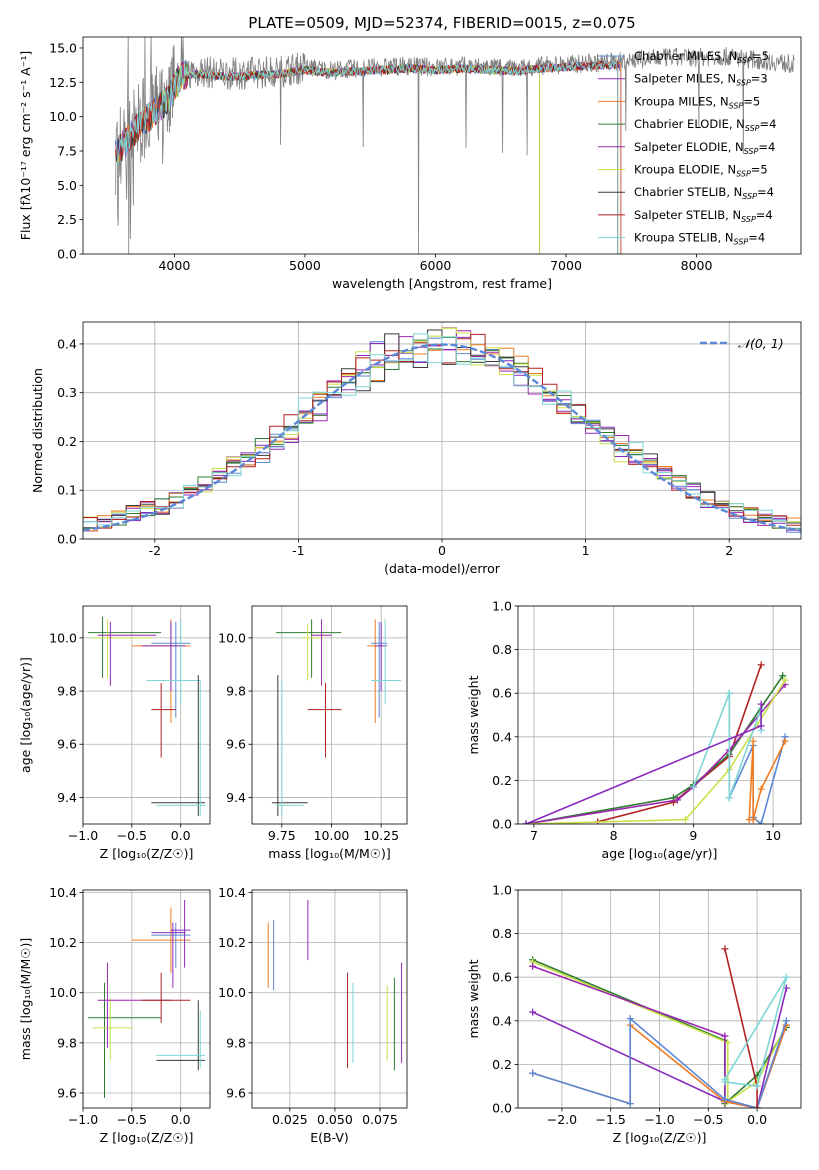 The height and width of the screenshot is (1170, 819). What do you see at coordinates (329, 853) in the screenshot?
I see `x-axis-label: mass [log₁₀(M/M☉)]` at bounding box center [329, 853].